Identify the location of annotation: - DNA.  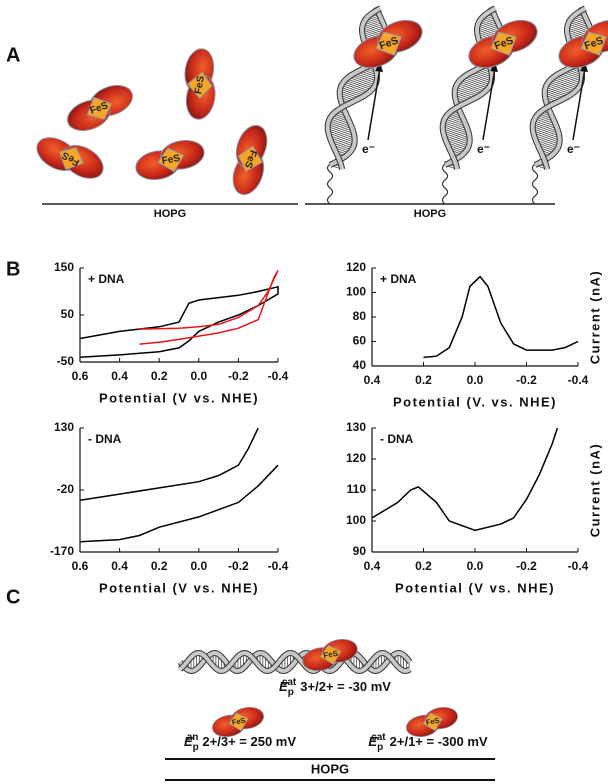
(397, 439).